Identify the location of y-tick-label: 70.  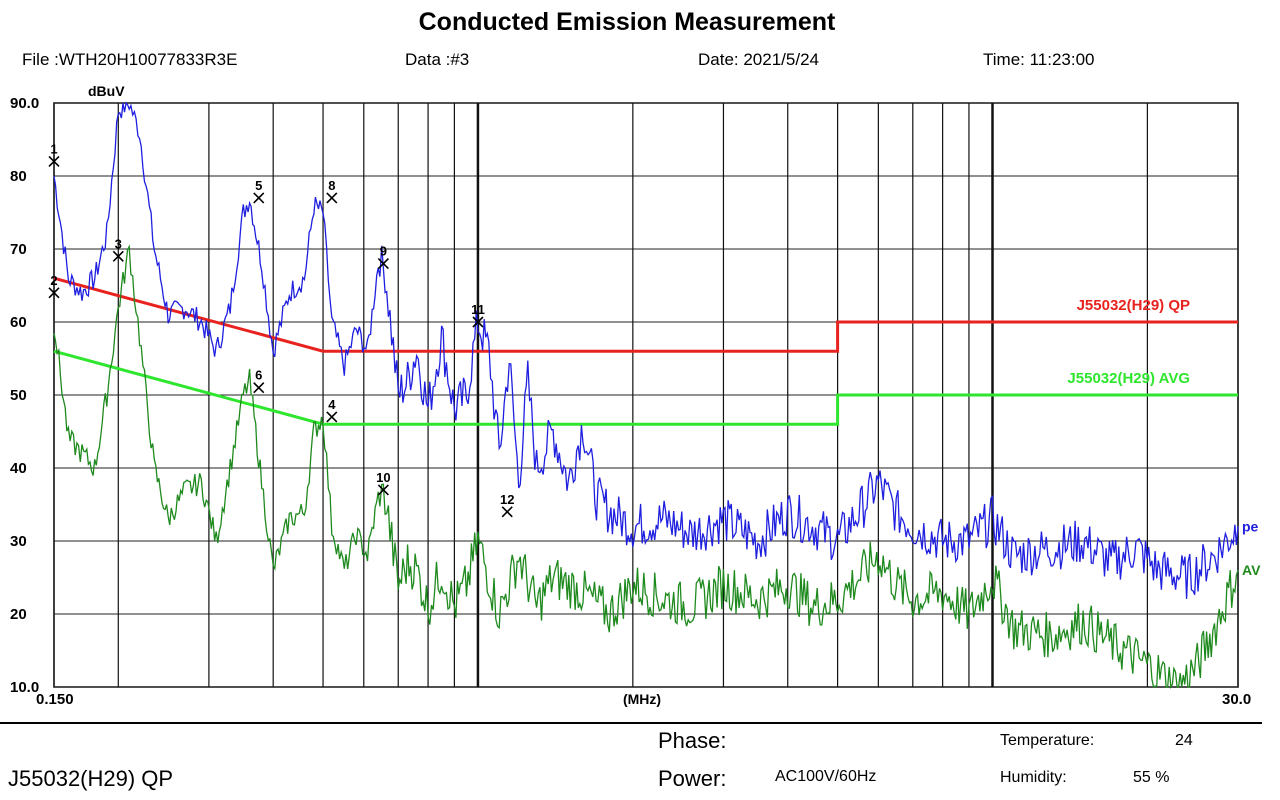
(18, 249).